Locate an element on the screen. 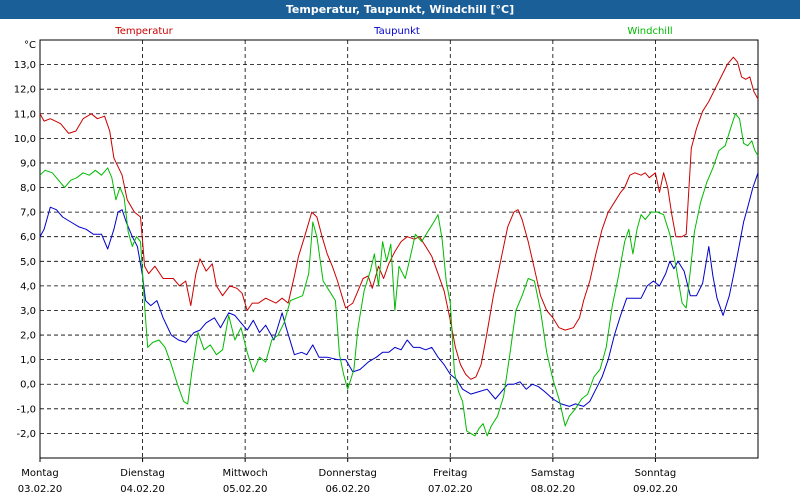 The image size is (800, 500). y-tick-label: 12,0 is located at coordinates (25, 90).